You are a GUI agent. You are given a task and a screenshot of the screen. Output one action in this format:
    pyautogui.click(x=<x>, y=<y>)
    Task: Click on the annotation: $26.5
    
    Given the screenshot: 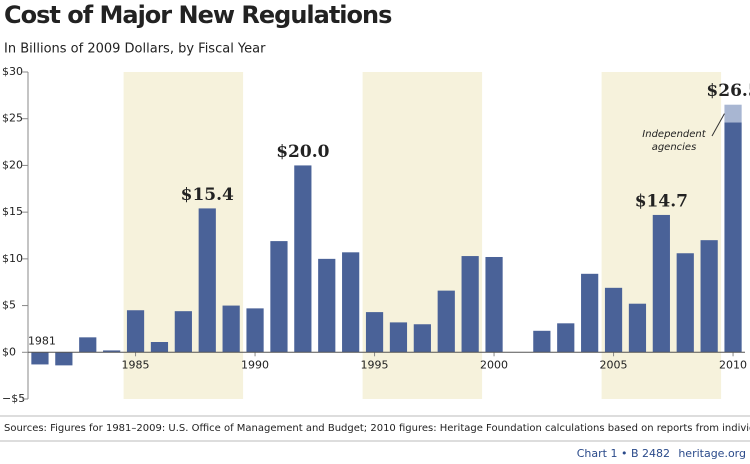 What is the action you would take?
    pyautogui.click(x=728, y=91)
    